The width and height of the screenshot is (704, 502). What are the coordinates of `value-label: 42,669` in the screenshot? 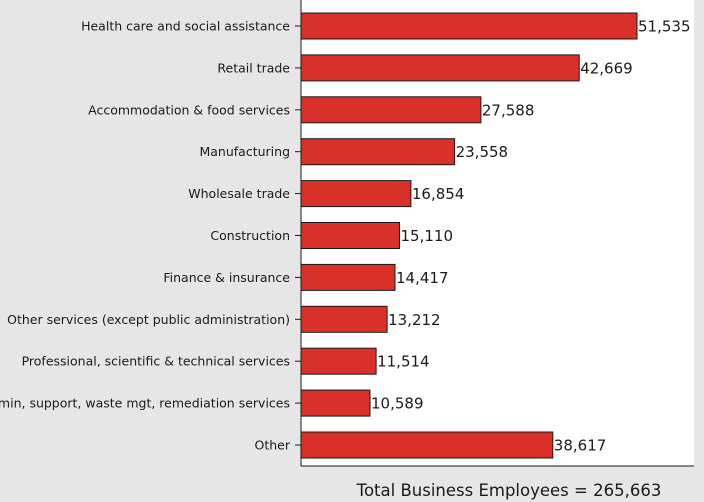 It's located at (606, 68).